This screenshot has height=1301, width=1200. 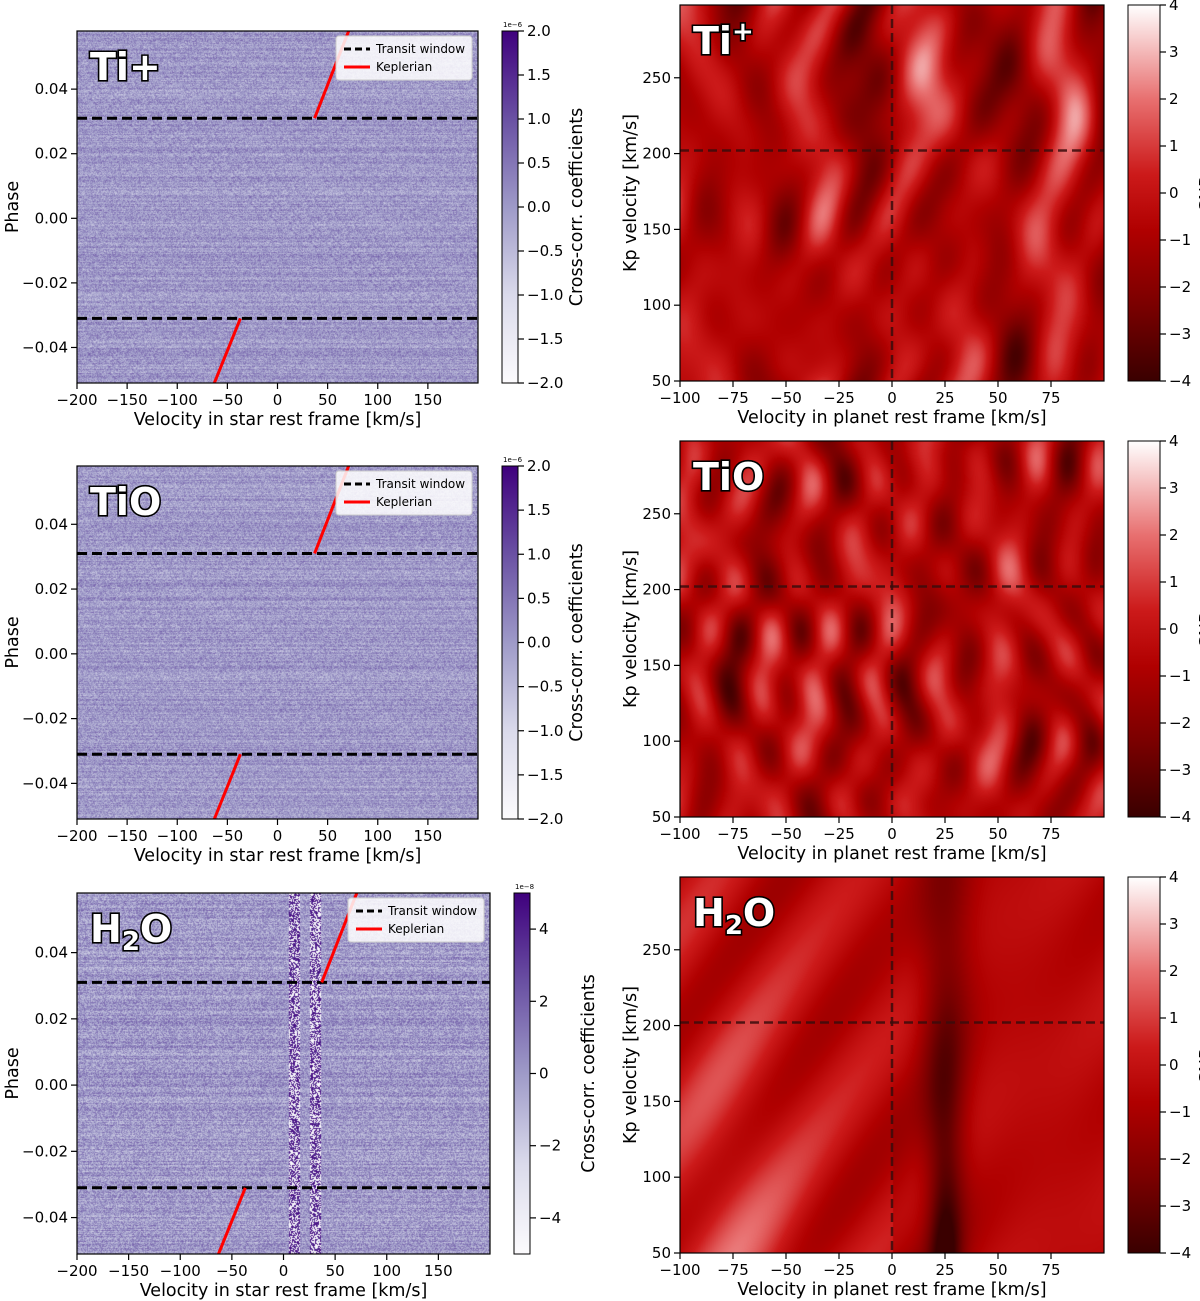 I want to click on colorbar-tick-label: −1.0, so click(x=545, y=295).